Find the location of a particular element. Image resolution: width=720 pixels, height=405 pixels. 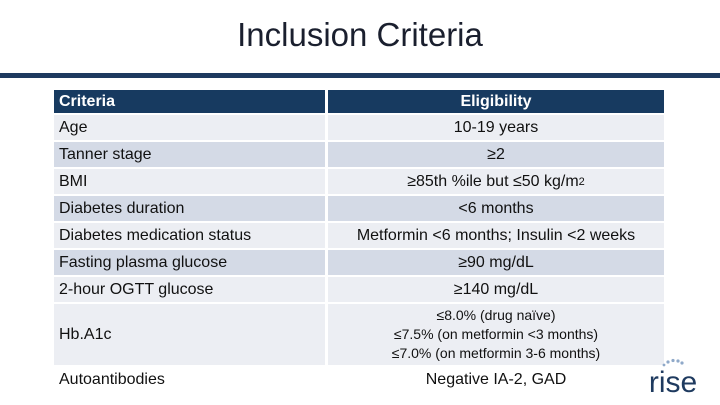

hba1c-line: ≤7.5% (on metformin <3 months) is located at coordinates (496, 334).